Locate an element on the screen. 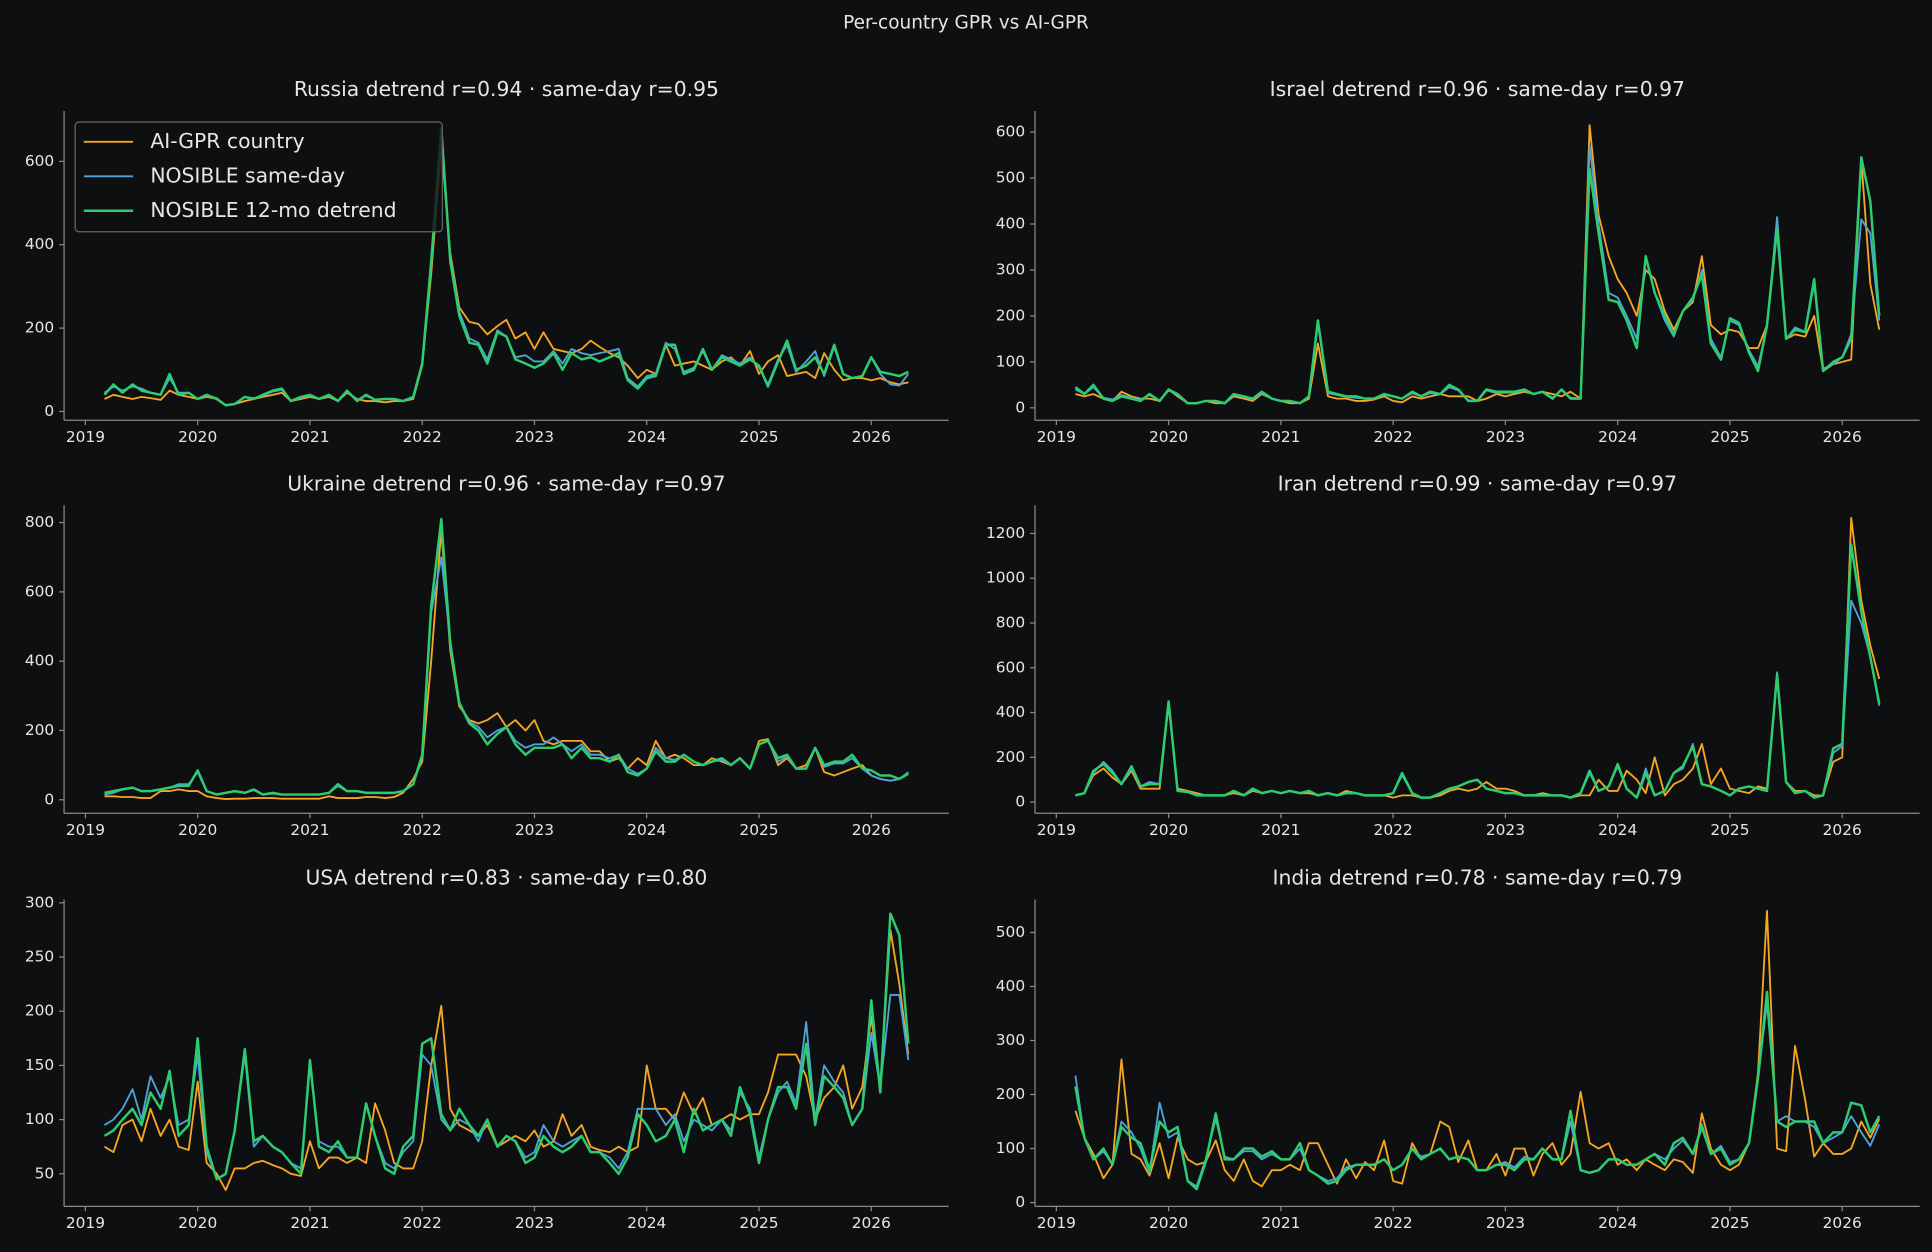  legend-box is located at coordinates (258, 177).